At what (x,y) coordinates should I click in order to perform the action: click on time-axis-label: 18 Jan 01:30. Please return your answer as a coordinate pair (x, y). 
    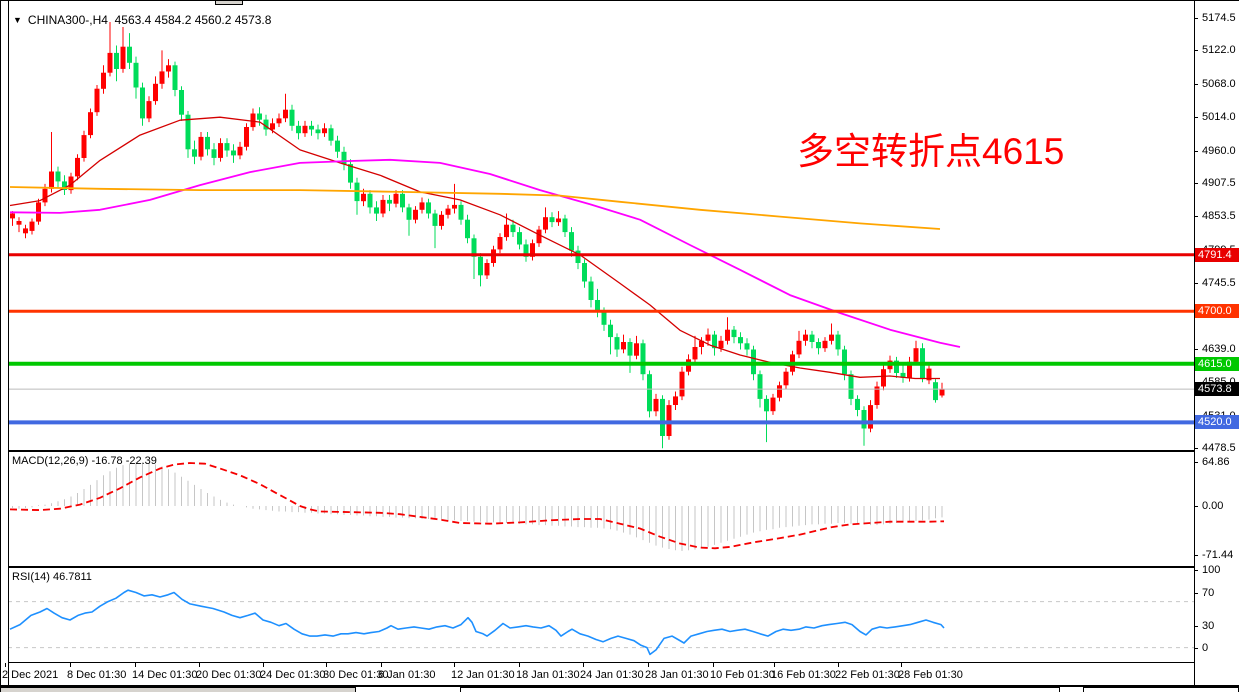
    Looking at the image, I should click on (548, 675).